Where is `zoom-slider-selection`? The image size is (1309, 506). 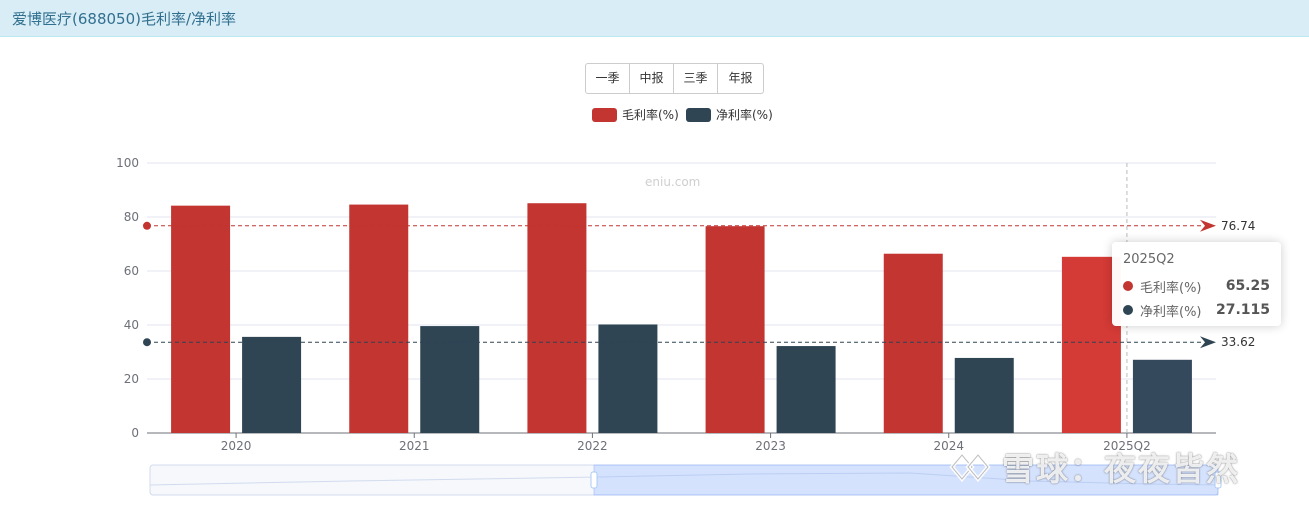 zoom-slider-selection is located at coordinates (906, 480).